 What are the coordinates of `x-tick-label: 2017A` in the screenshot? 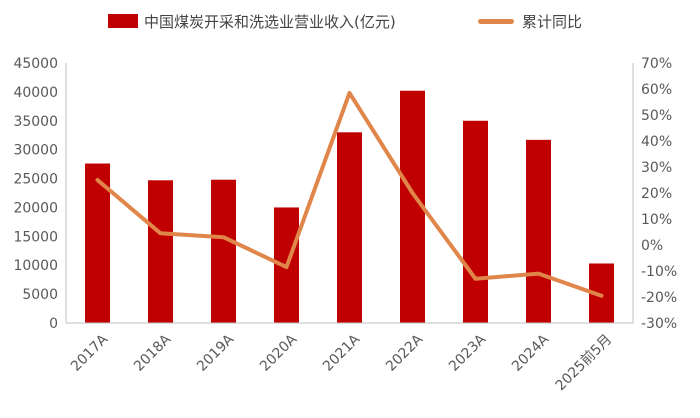 It's located at (90, 353).